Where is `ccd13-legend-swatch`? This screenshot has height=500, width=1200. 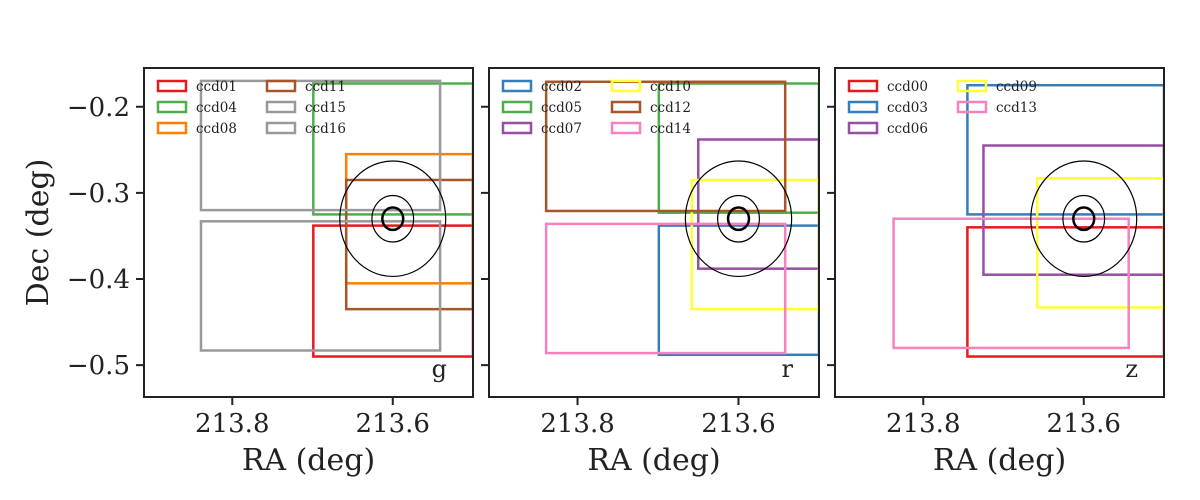 ccd13-legend-swatch is located at coordinates (972, 107).